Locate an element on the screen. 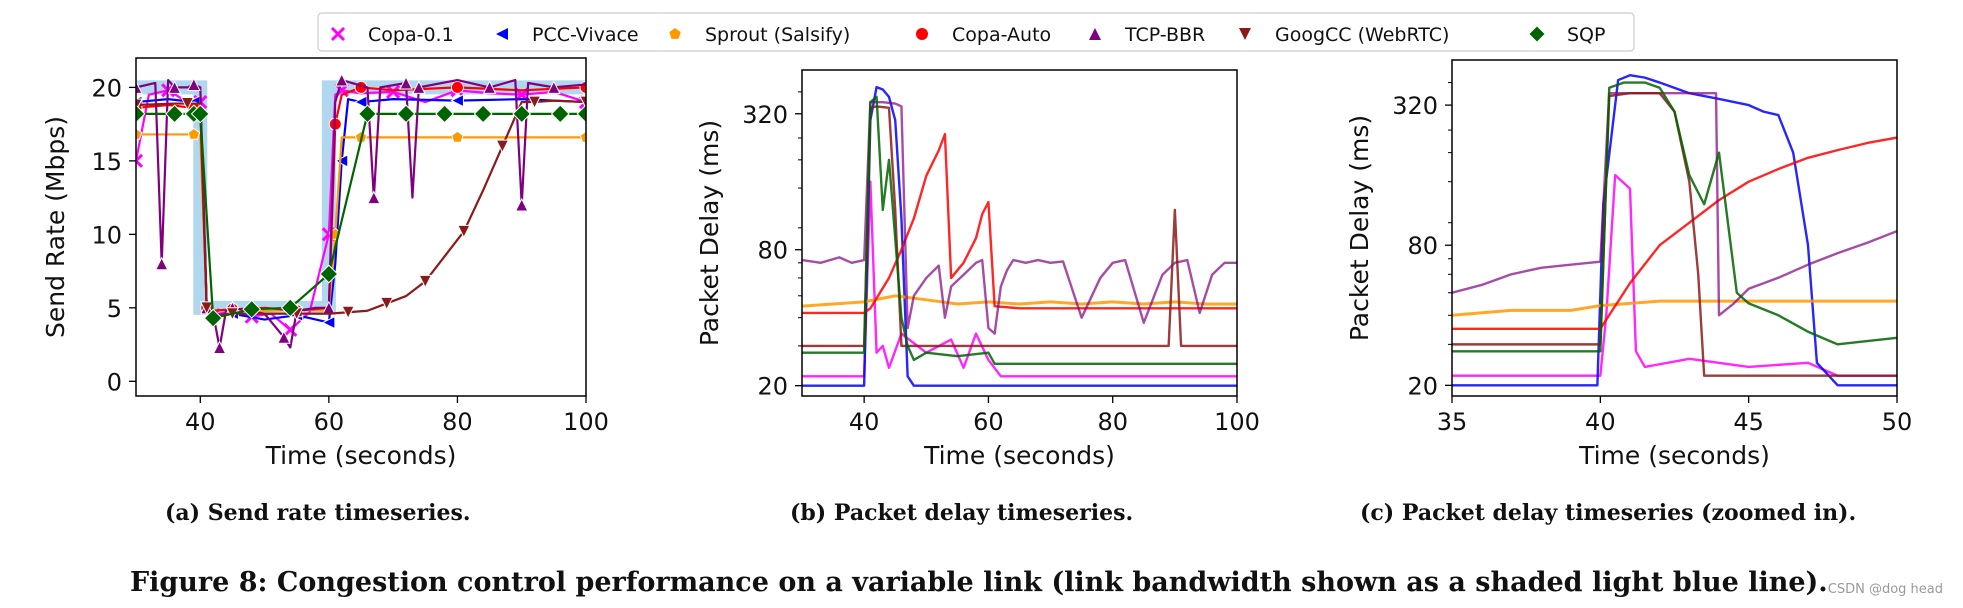 This screenshot has width=1963, height=608. legend-entry: Copa-Auto is located at coordinates (983, 35).